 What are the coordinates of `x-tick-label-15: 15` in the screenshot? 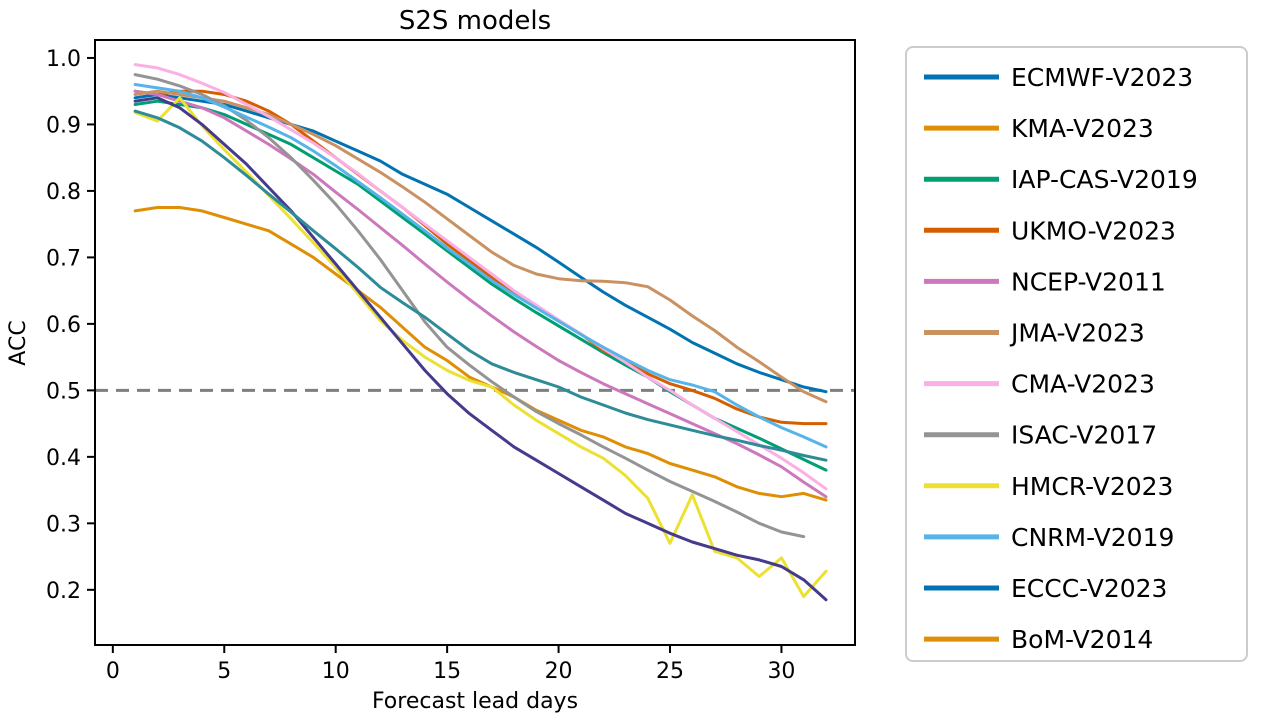 It's located at (447, 671).